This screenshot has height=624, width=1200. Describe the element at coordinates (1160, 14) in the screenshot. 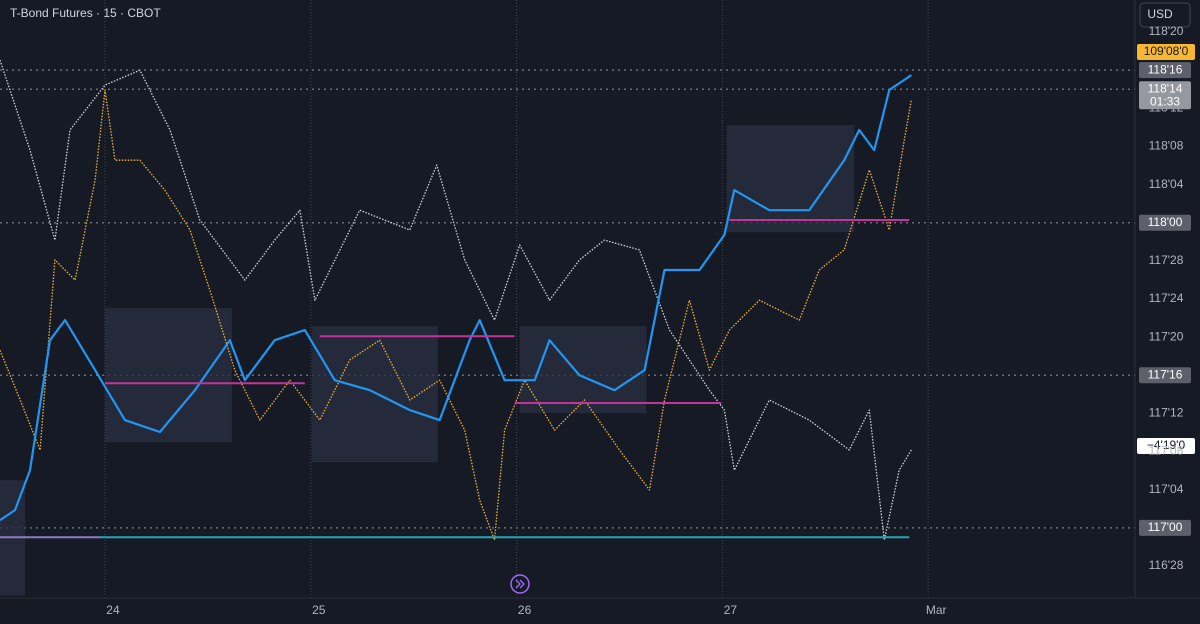

I see `currency-label: USD` at that location.